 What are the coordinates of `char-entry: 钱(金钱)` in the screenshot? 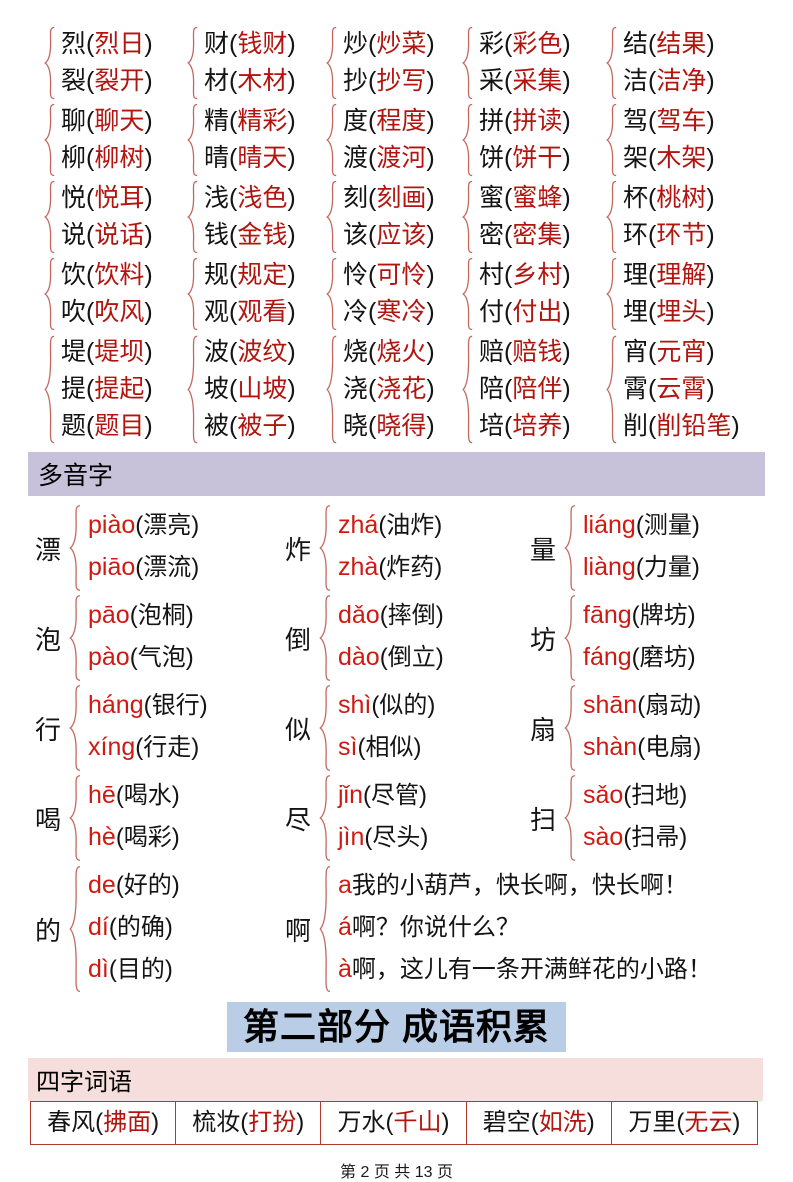 It's located at (250, 235).